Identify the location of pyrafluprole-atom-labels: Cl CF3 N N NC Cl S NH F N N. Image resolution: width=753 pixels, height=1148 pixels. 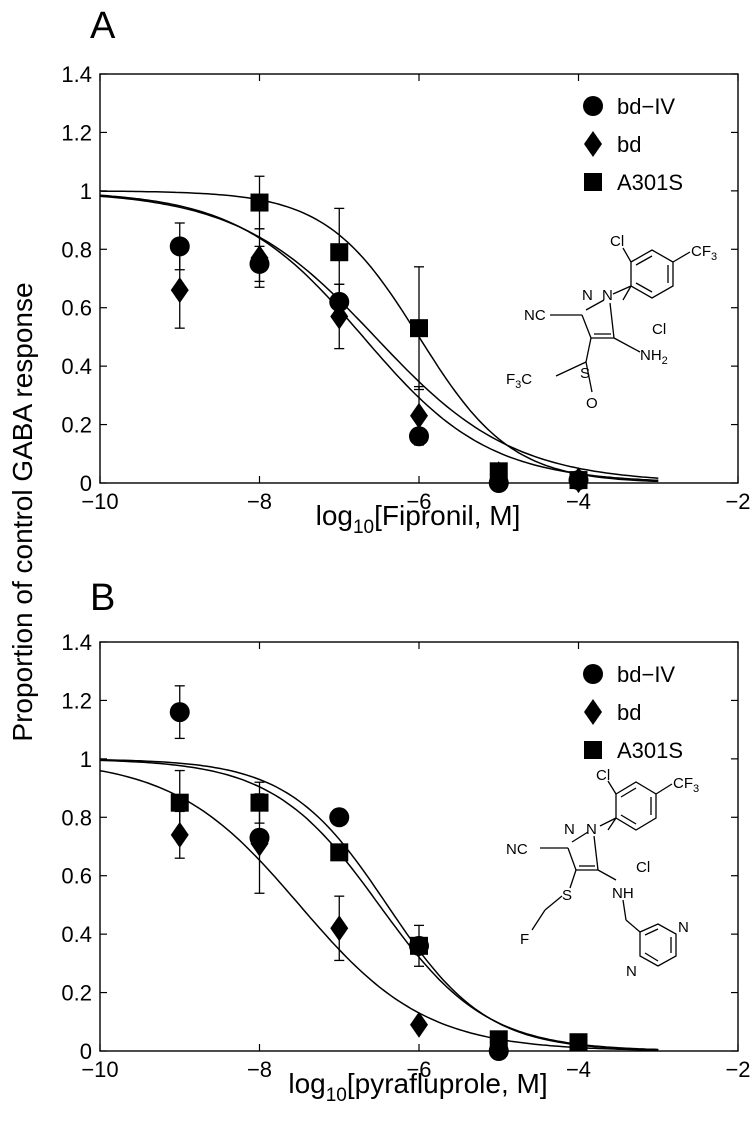
(602, 873).